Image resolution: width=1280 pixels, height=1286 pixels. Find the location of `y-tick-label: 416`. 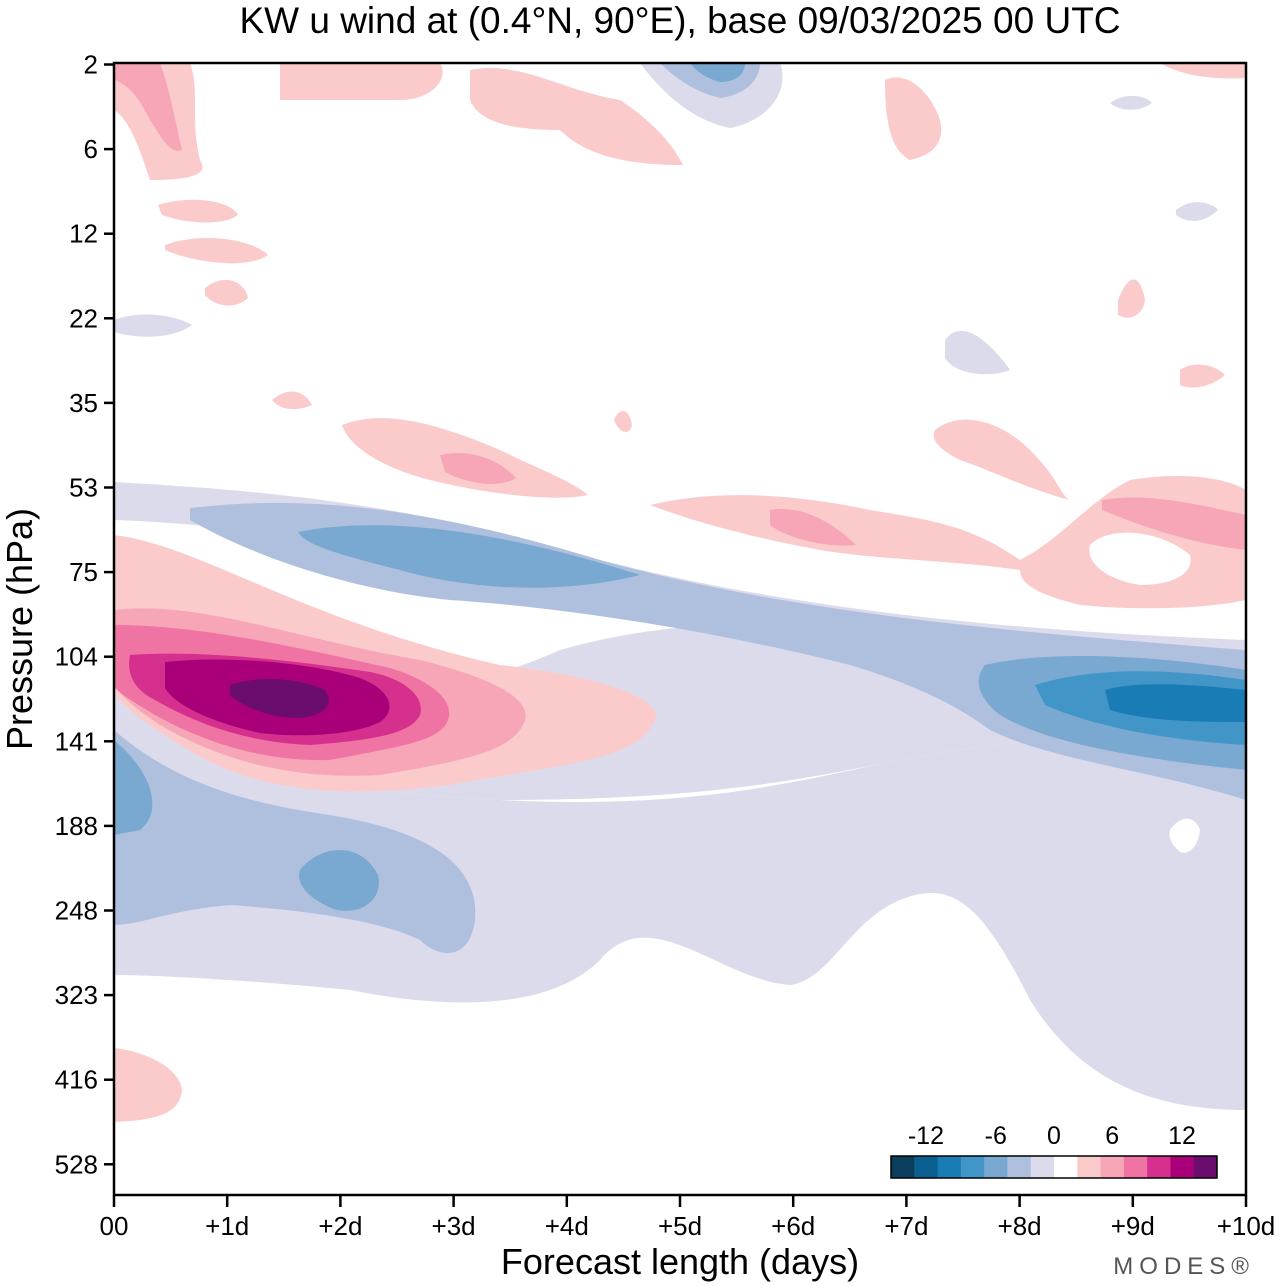

y-tick-label: 416 is located at coordinates (76, 1080).